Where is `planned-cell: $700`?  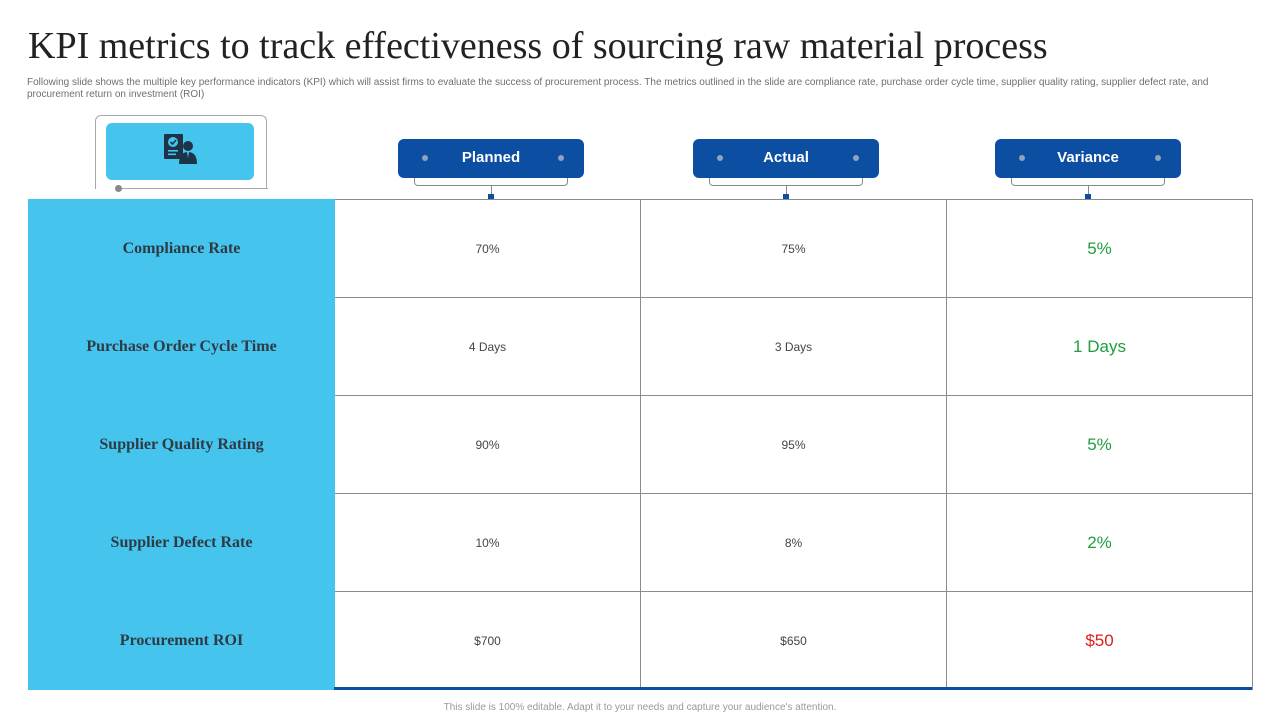
planned-cell: $700 is located at coordinates (487, 640).